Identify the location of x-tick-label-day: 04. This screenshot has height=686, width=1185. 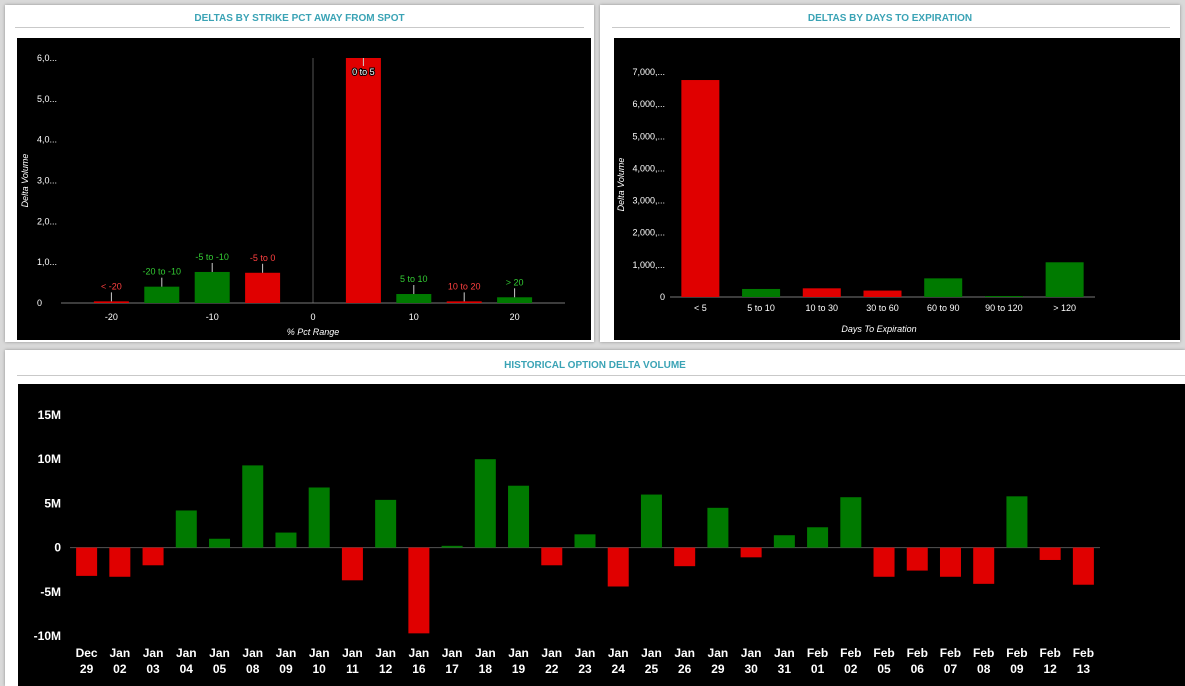
(187, 669).